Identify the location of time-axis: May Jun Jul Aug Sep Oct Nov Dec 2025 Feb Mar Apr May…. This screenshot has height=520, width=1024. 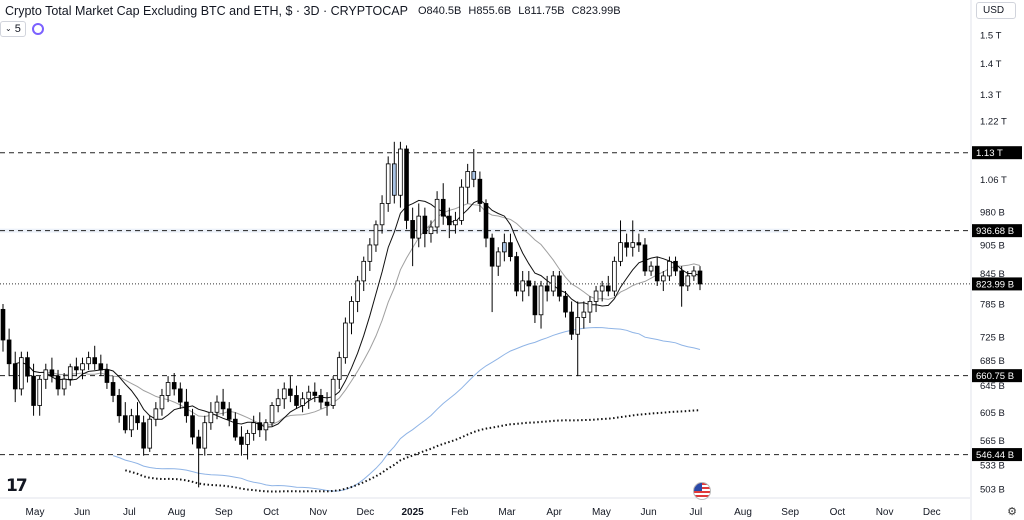
(485, 507).